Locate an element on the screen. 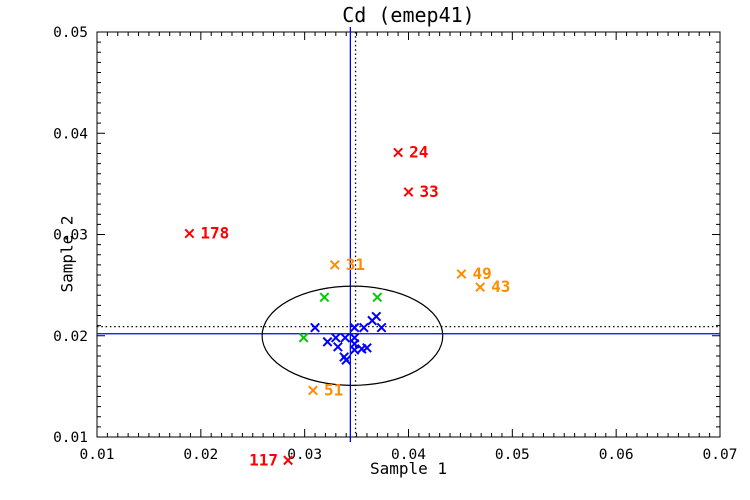 This screenshot has height=500, width=750. x-tick-label: 0.07 is located at coordinates (720, 455).